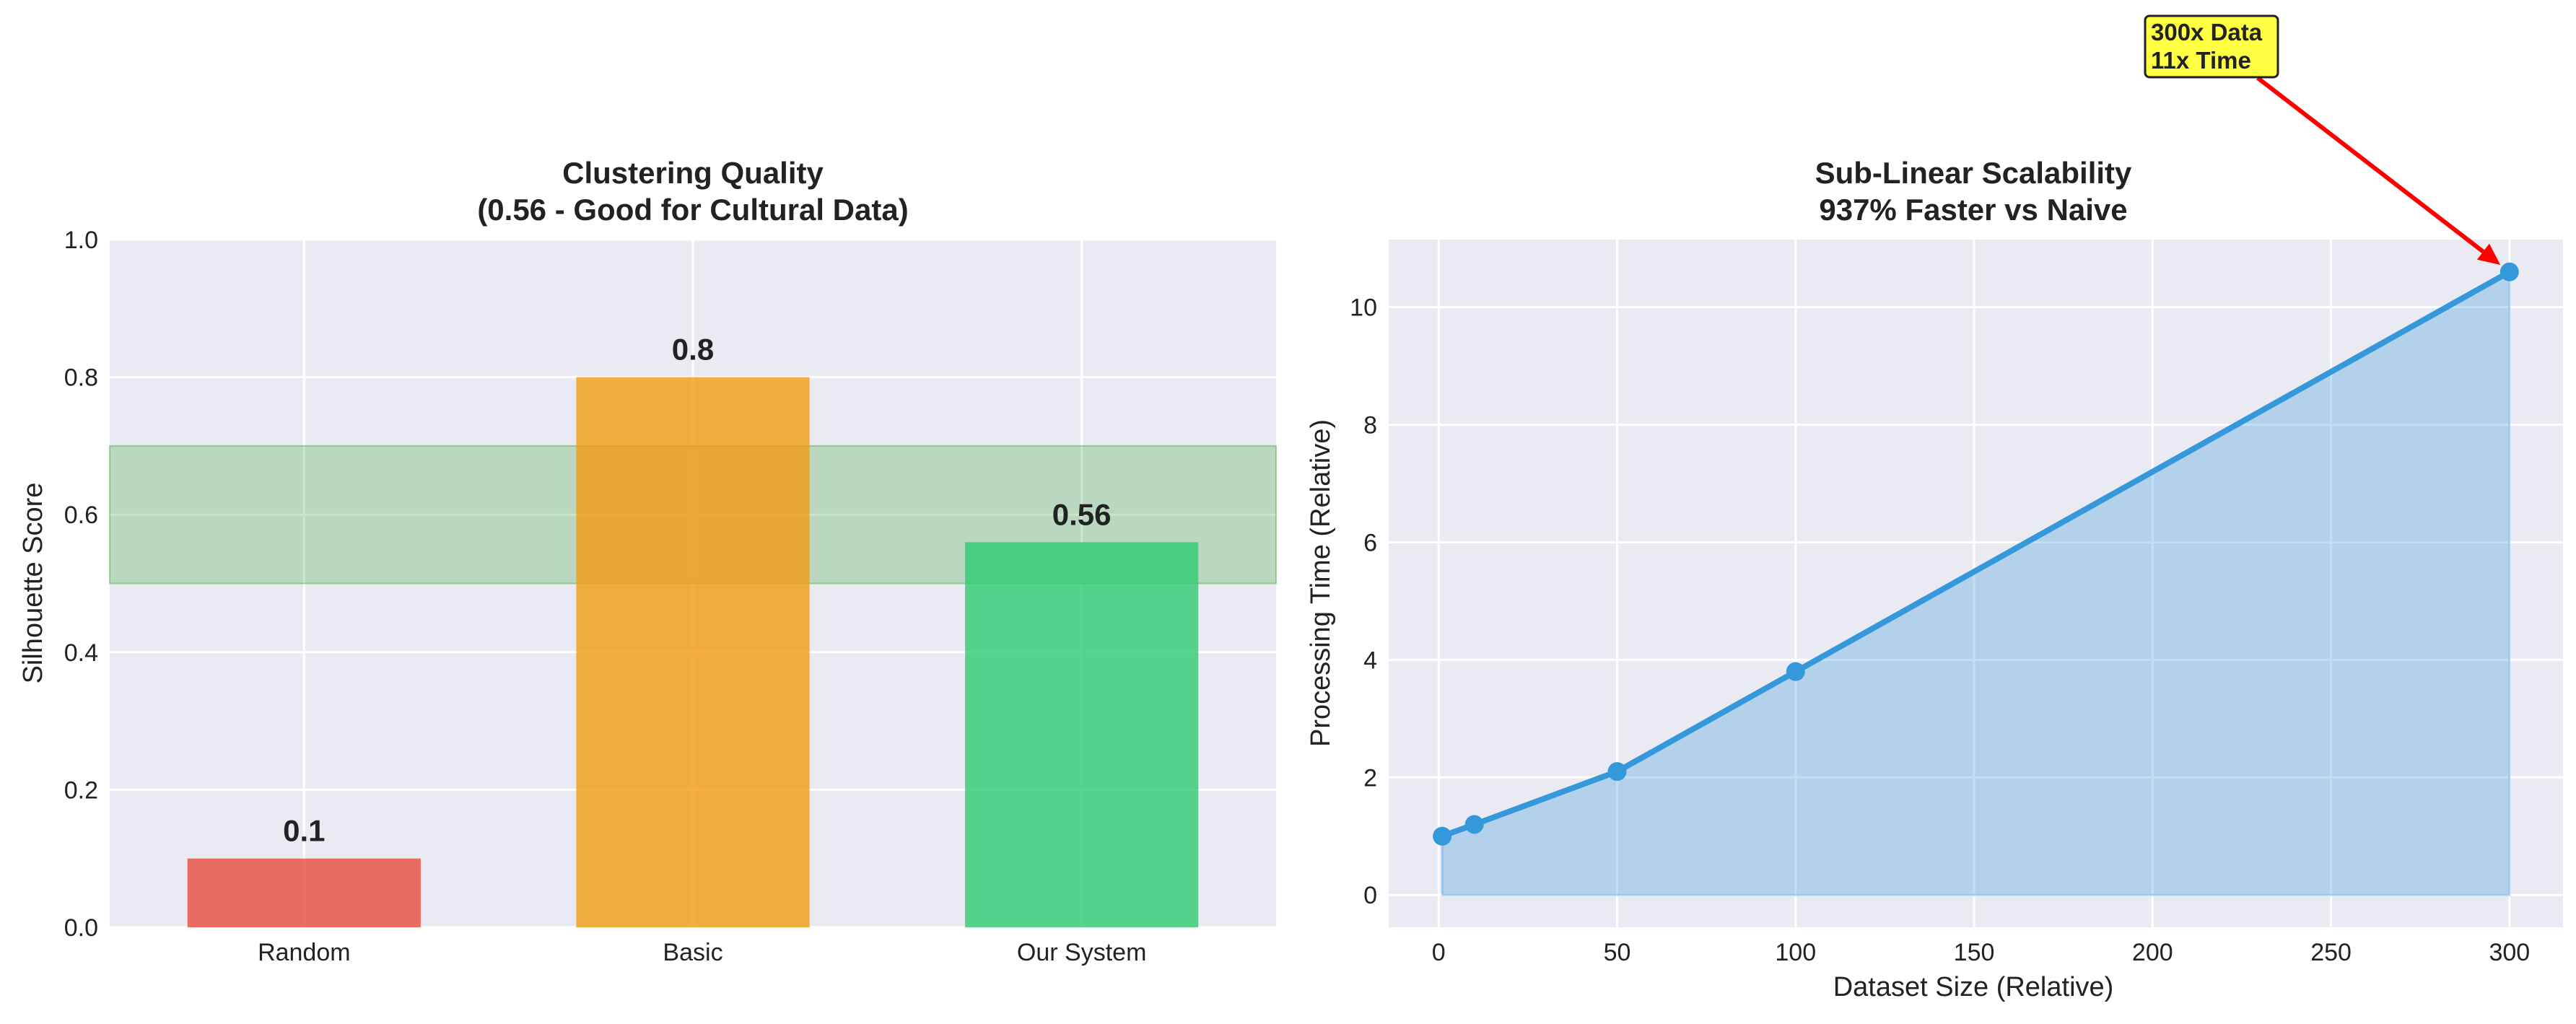 The width and height of the screenshot is (2576, 1024). Describe the element at coordinates (304, 952) in the screenshot. I see `bar-x-tick-label: Random` at that location.